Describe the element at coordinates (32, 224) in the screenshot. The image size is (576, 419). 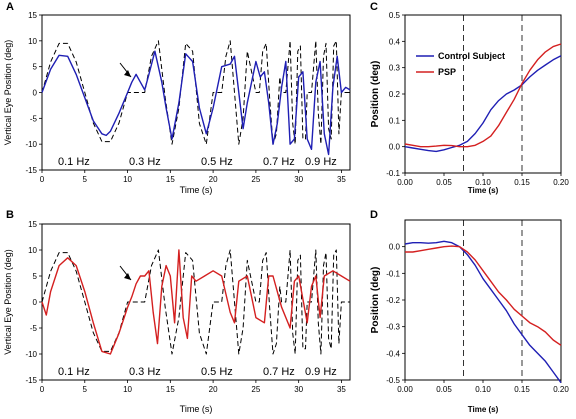
I see `panel-b-ytick-label-0: 15` at that location.